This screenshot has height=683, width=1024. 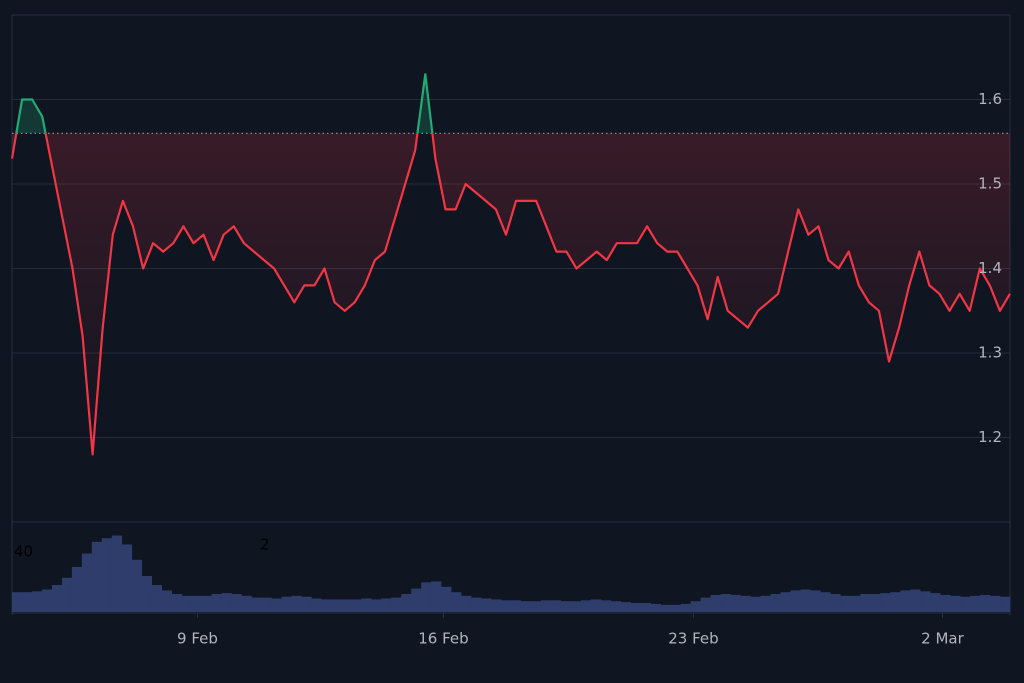 I want to click on y-tick-label: 1.5, so click(x=990, y=184).